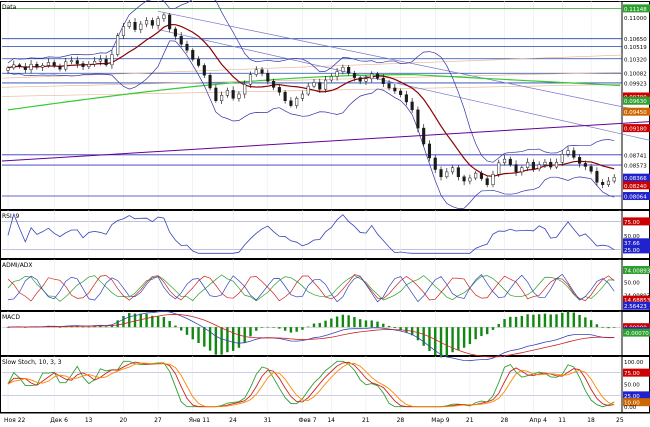 The height and width of the screenshot is (427, 650). What do you see at coordinates (366, 420) in the screenshot?
I see `x-tick-label: 21` at bounding box center [366, 420].